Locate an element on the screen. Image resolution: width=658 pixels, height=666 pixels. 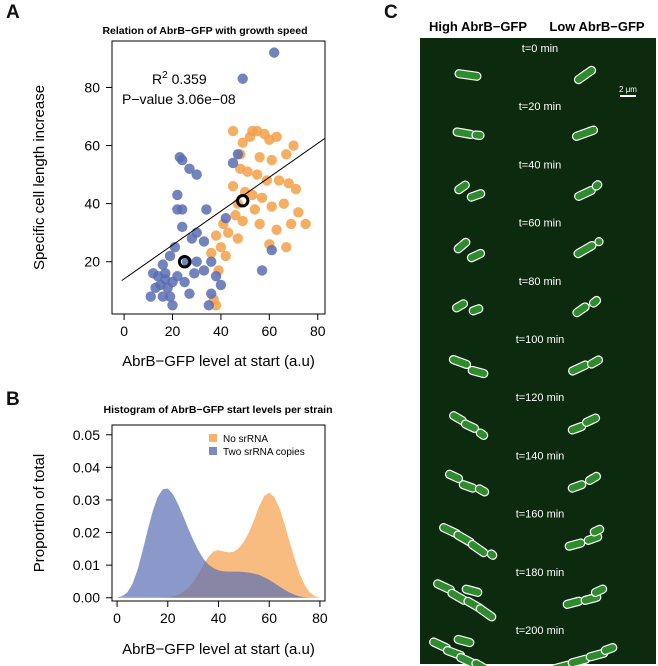
y-tick-label: 60 is located at coordinates (92, 146).